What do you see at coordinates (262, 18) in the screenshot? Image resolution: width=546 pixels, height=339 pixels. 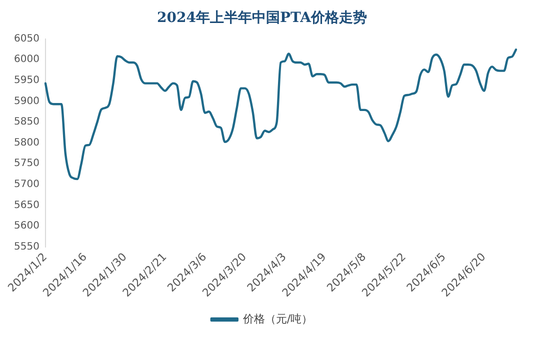 I see `chart-title: 2024年上半年中国PTA价格走势` at bounding box center [262, 18].